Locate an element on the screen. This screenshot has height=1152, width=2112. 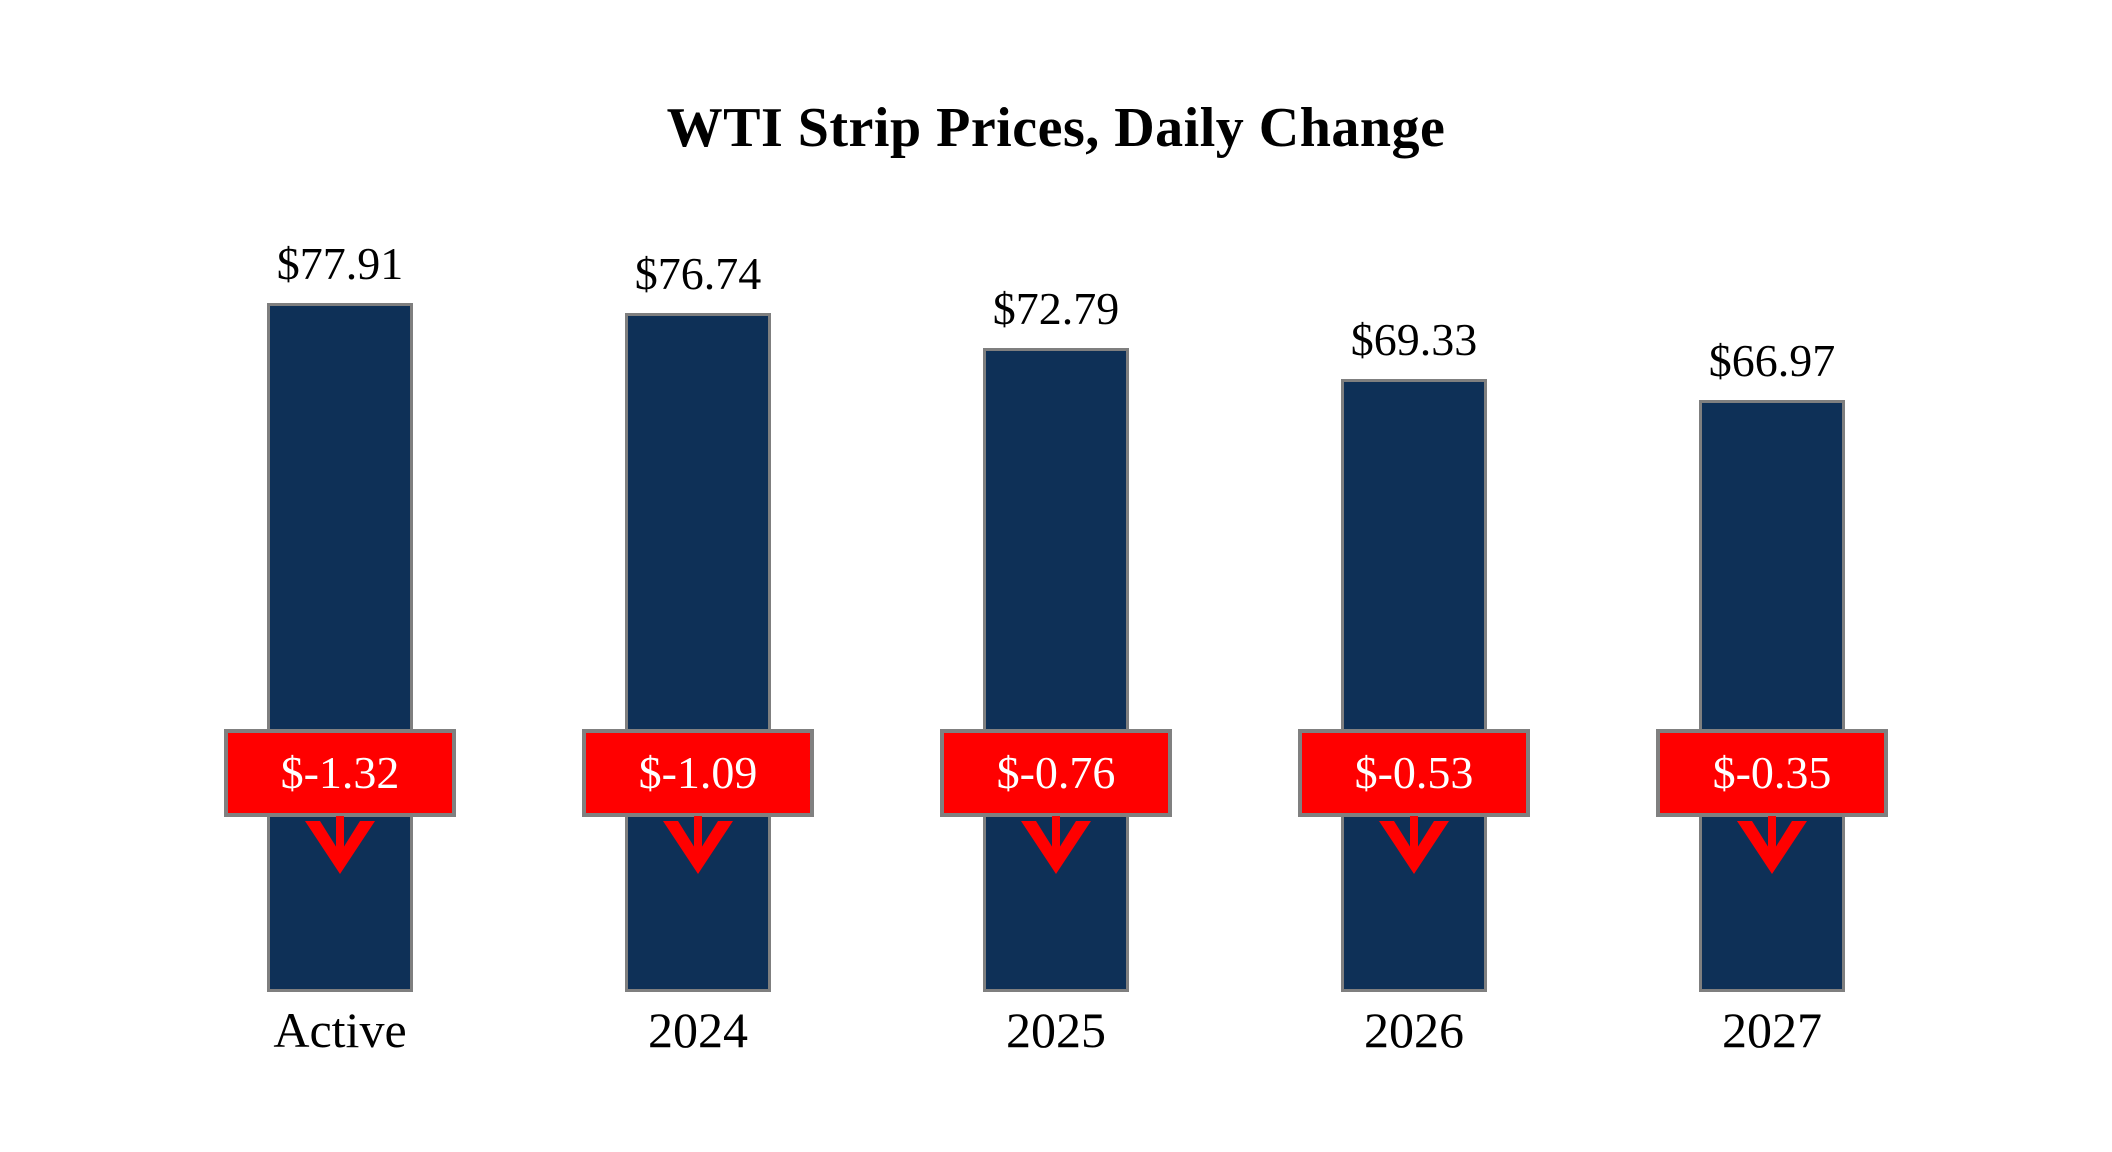
category-label: 2026 is located at coordinates (1414, 1030).